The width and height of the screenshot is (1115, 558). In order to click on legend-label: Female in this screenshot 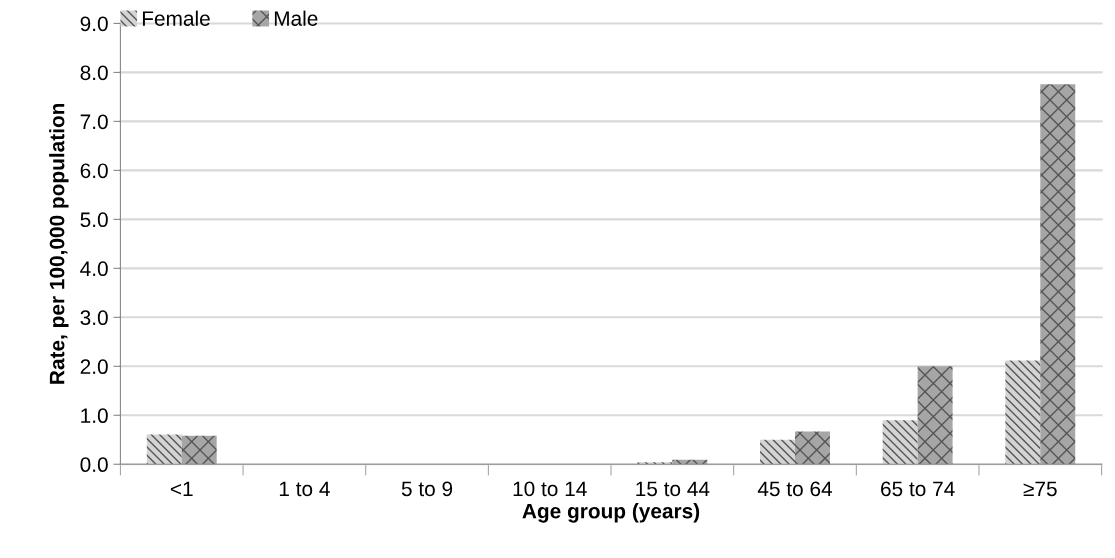, I will do `click(176, 18)`.